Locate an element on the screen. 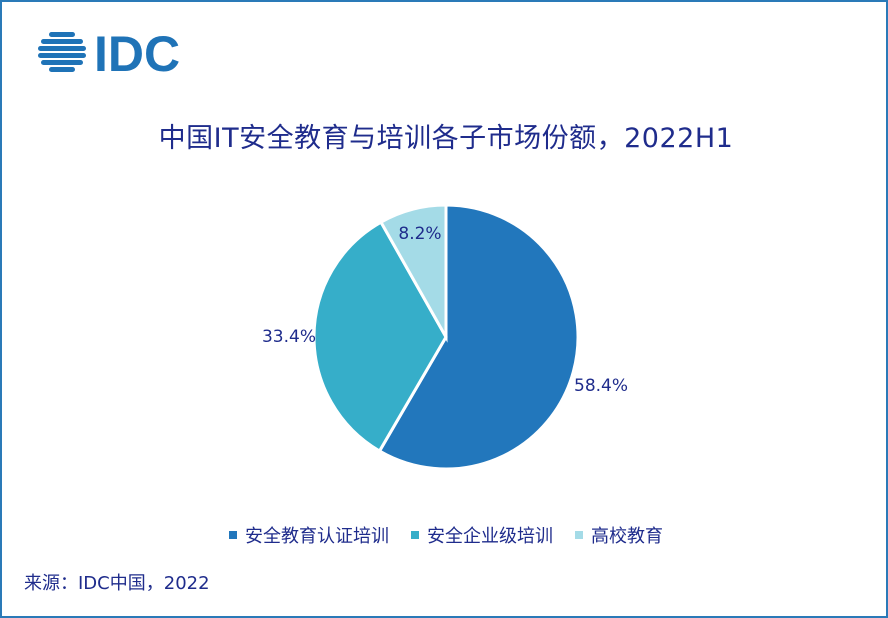 The width and height of the screenshot is (888, 618). slice-value-label: 33.4% is located at coordinates (289, 337).